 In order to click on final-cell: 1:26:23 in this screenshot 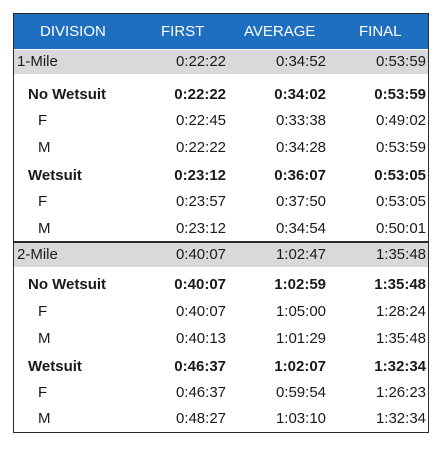, I will do `click(400, 392)`.